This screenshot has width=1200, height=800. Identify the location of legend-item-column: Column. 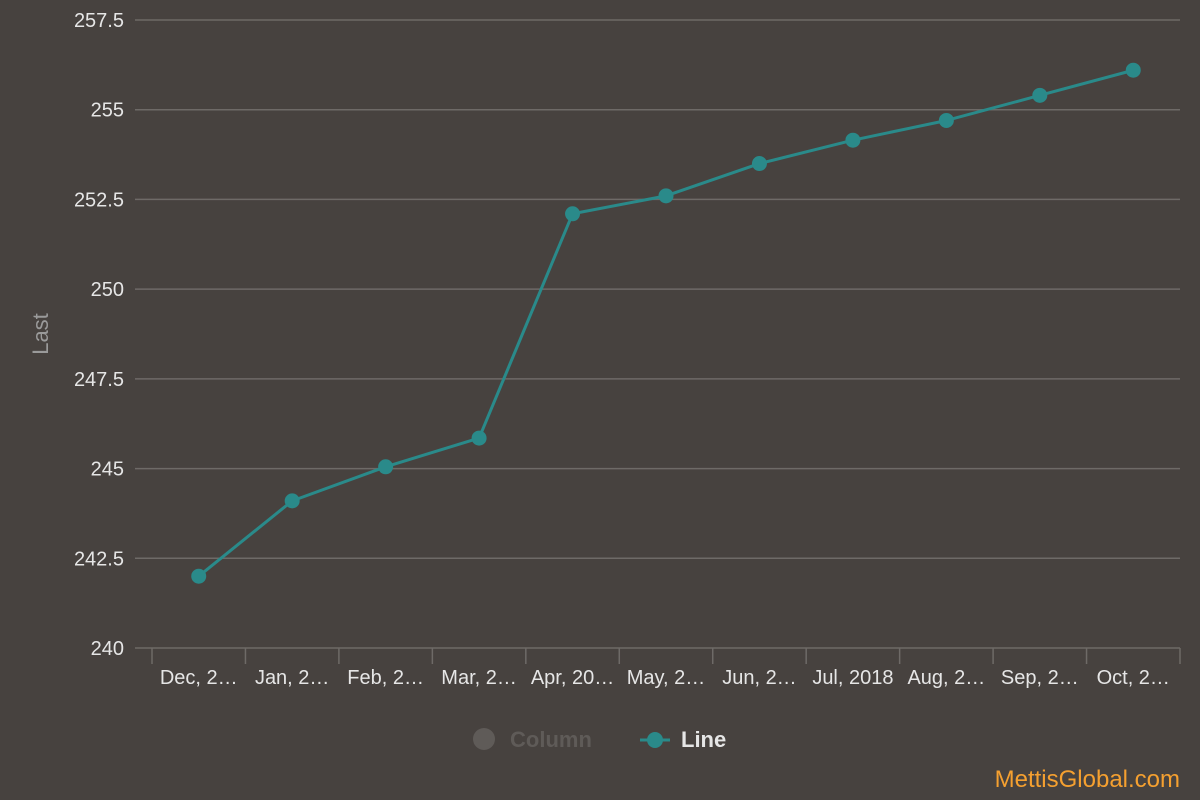
(532, 739).